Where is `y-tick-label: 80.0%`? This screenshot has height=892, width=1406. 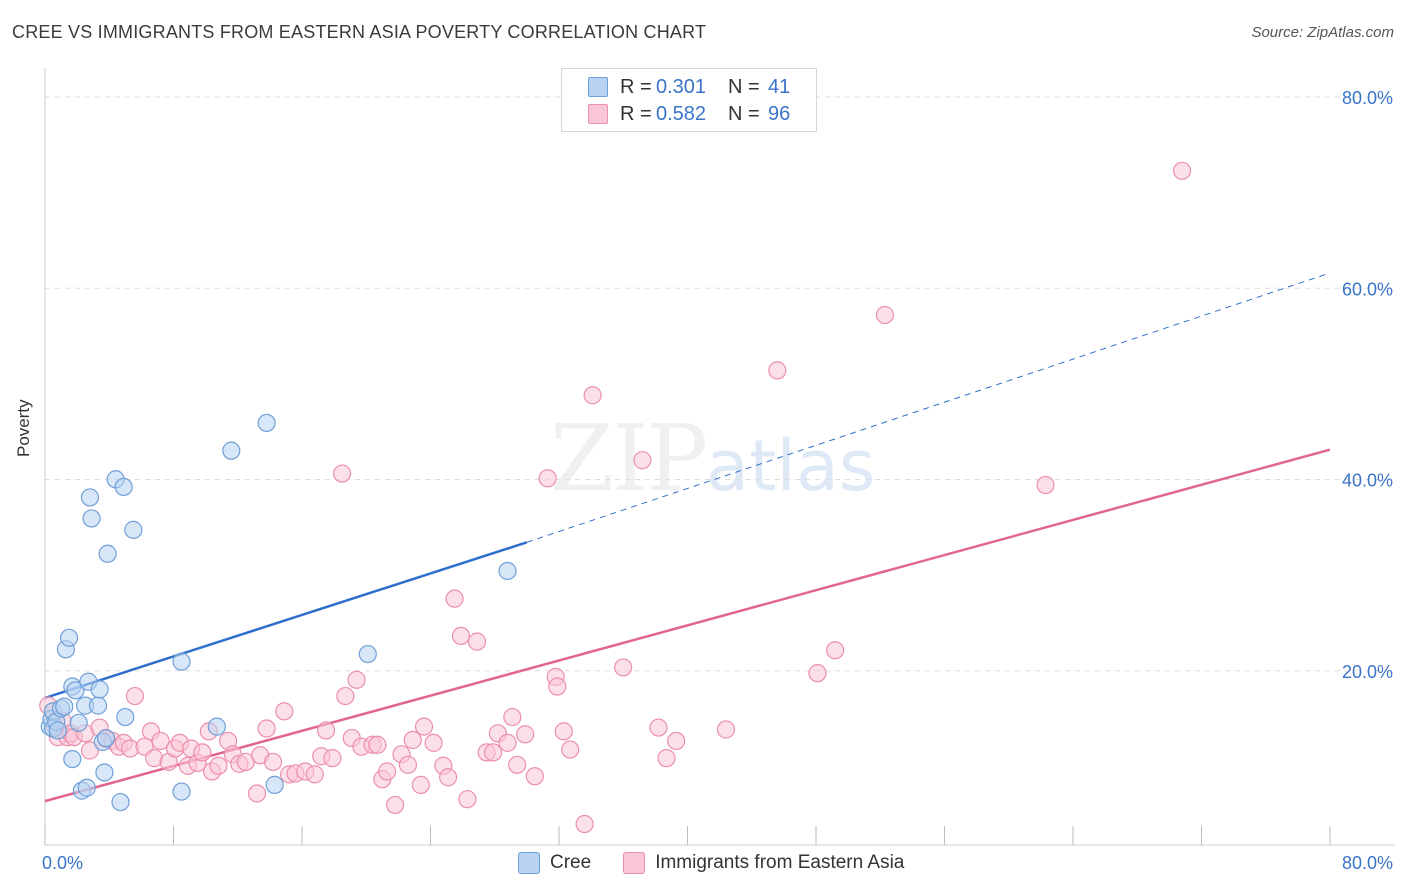 y-tick-label: 80.0% is located at coordinates (1367, 98).